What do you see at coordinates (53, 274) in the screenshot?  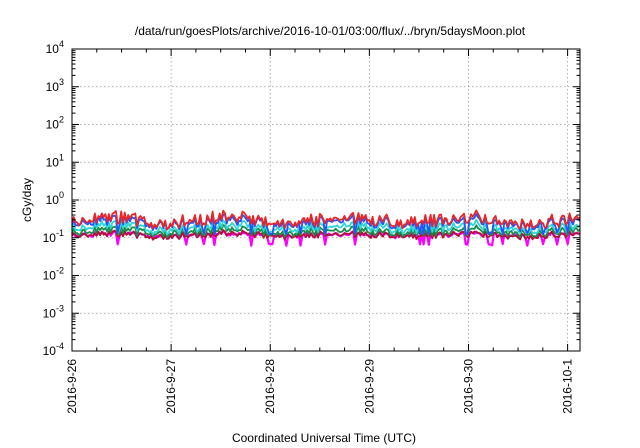 I see `y-tick-label: 10⁻²` at bounding box center [53, 274].